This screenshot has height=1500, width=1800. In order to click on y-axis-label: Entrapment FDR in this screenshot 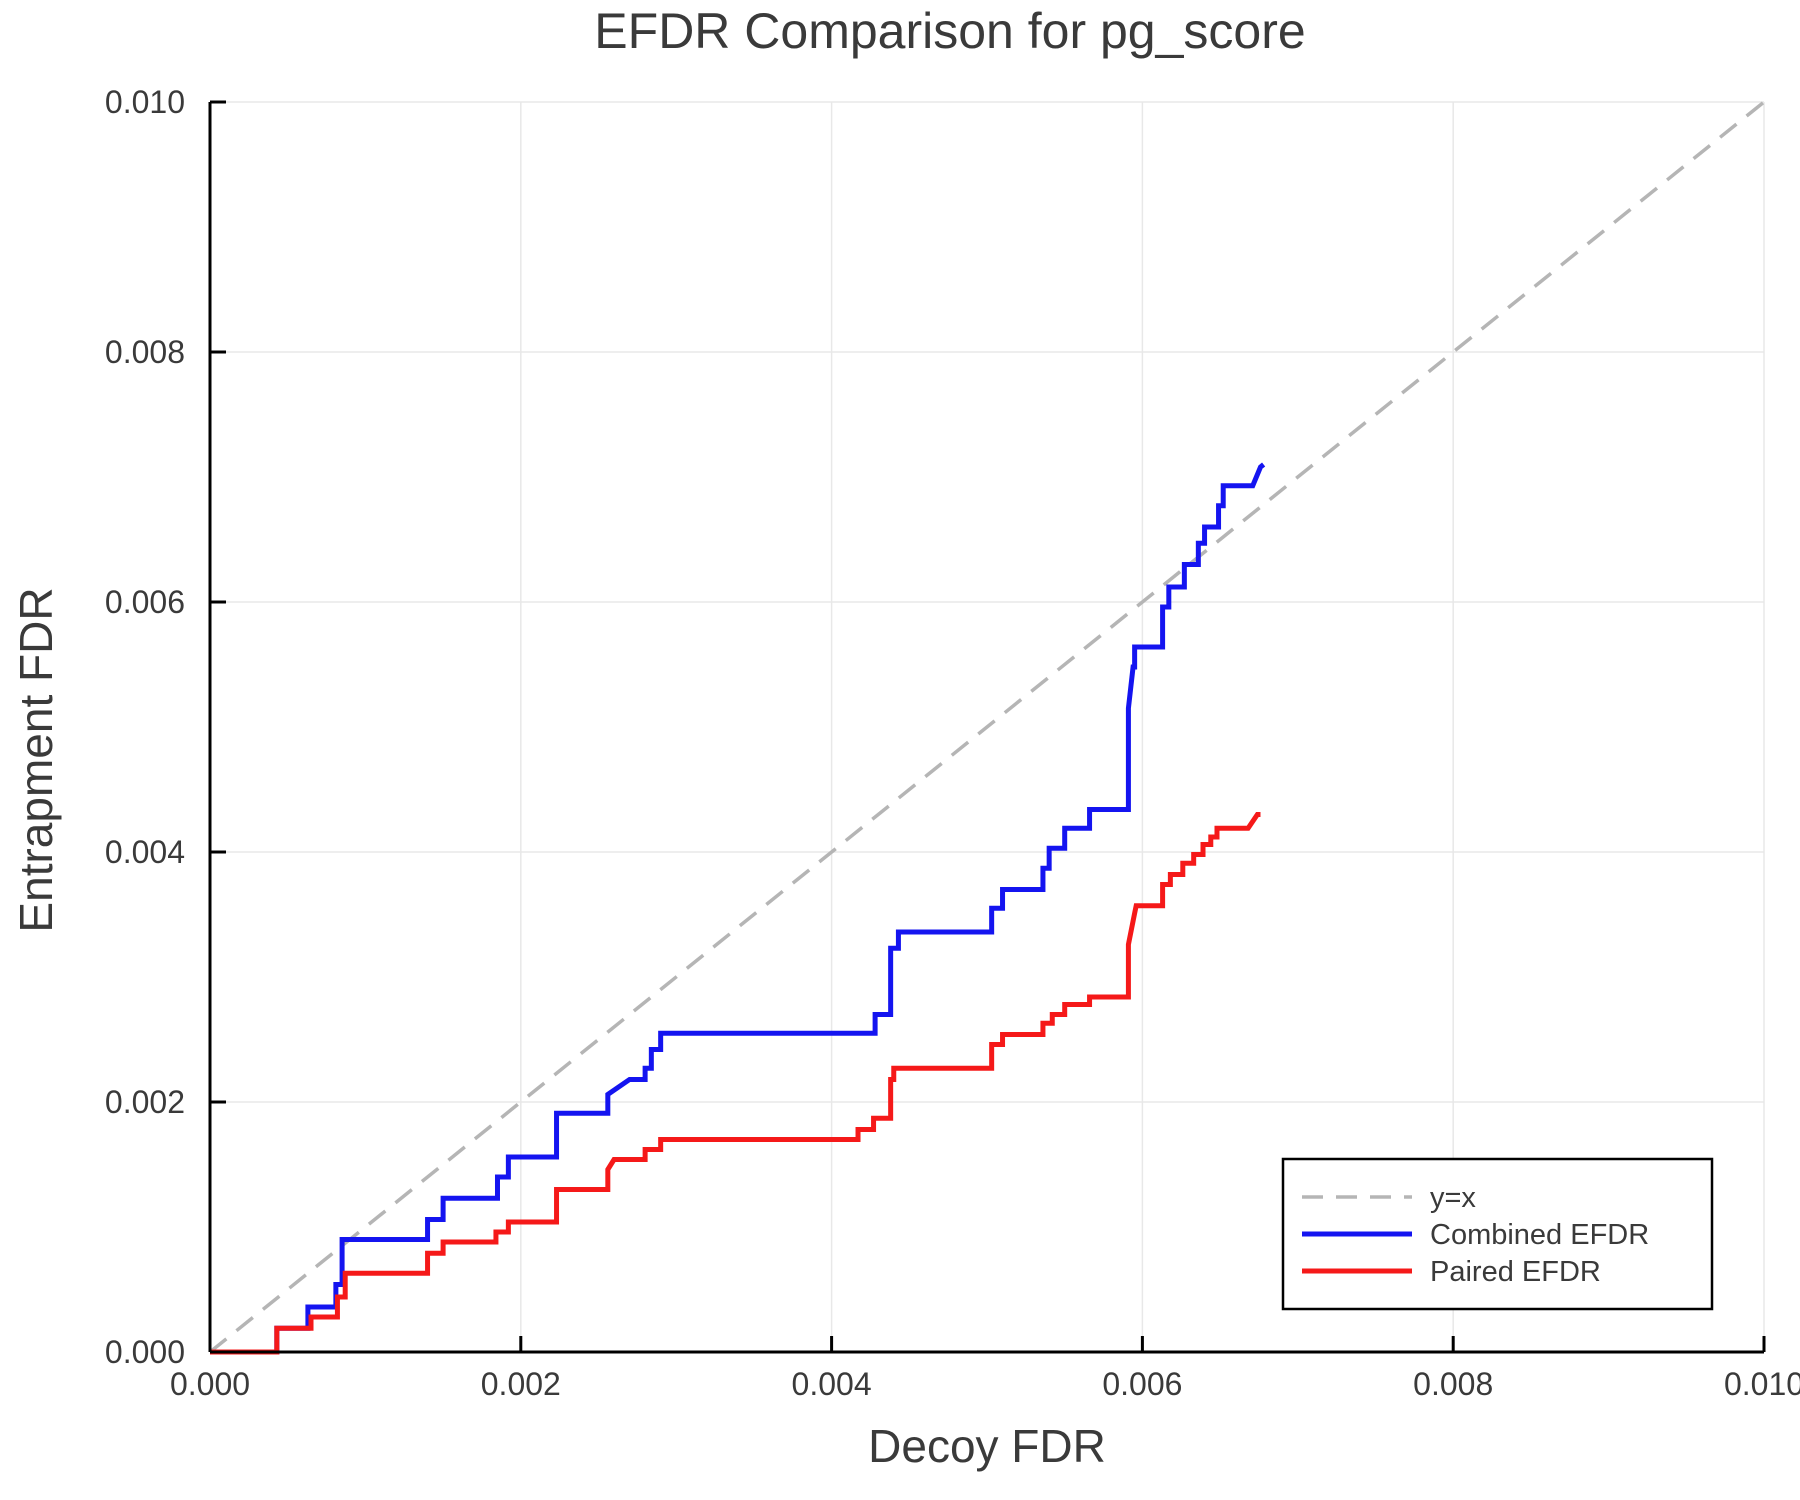, I will do `click(36, 759)`.